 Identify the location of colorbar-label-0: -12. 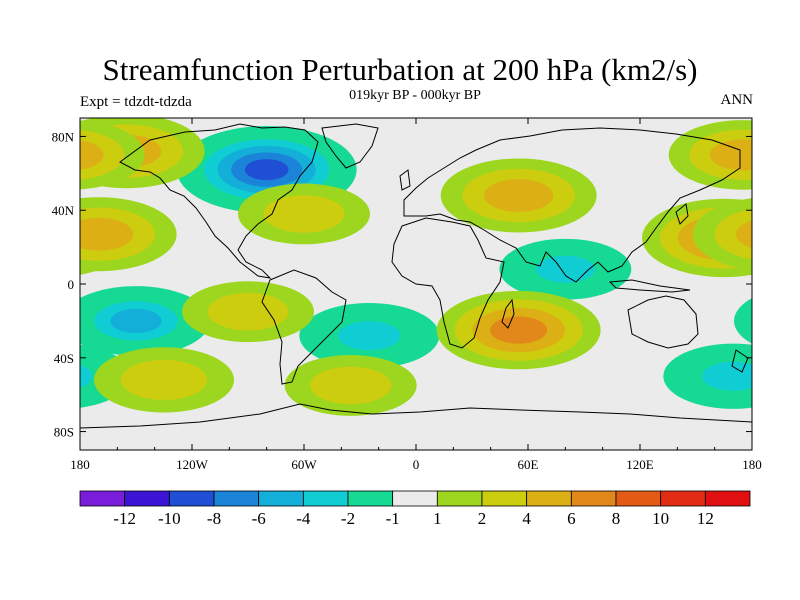
(124, 518).